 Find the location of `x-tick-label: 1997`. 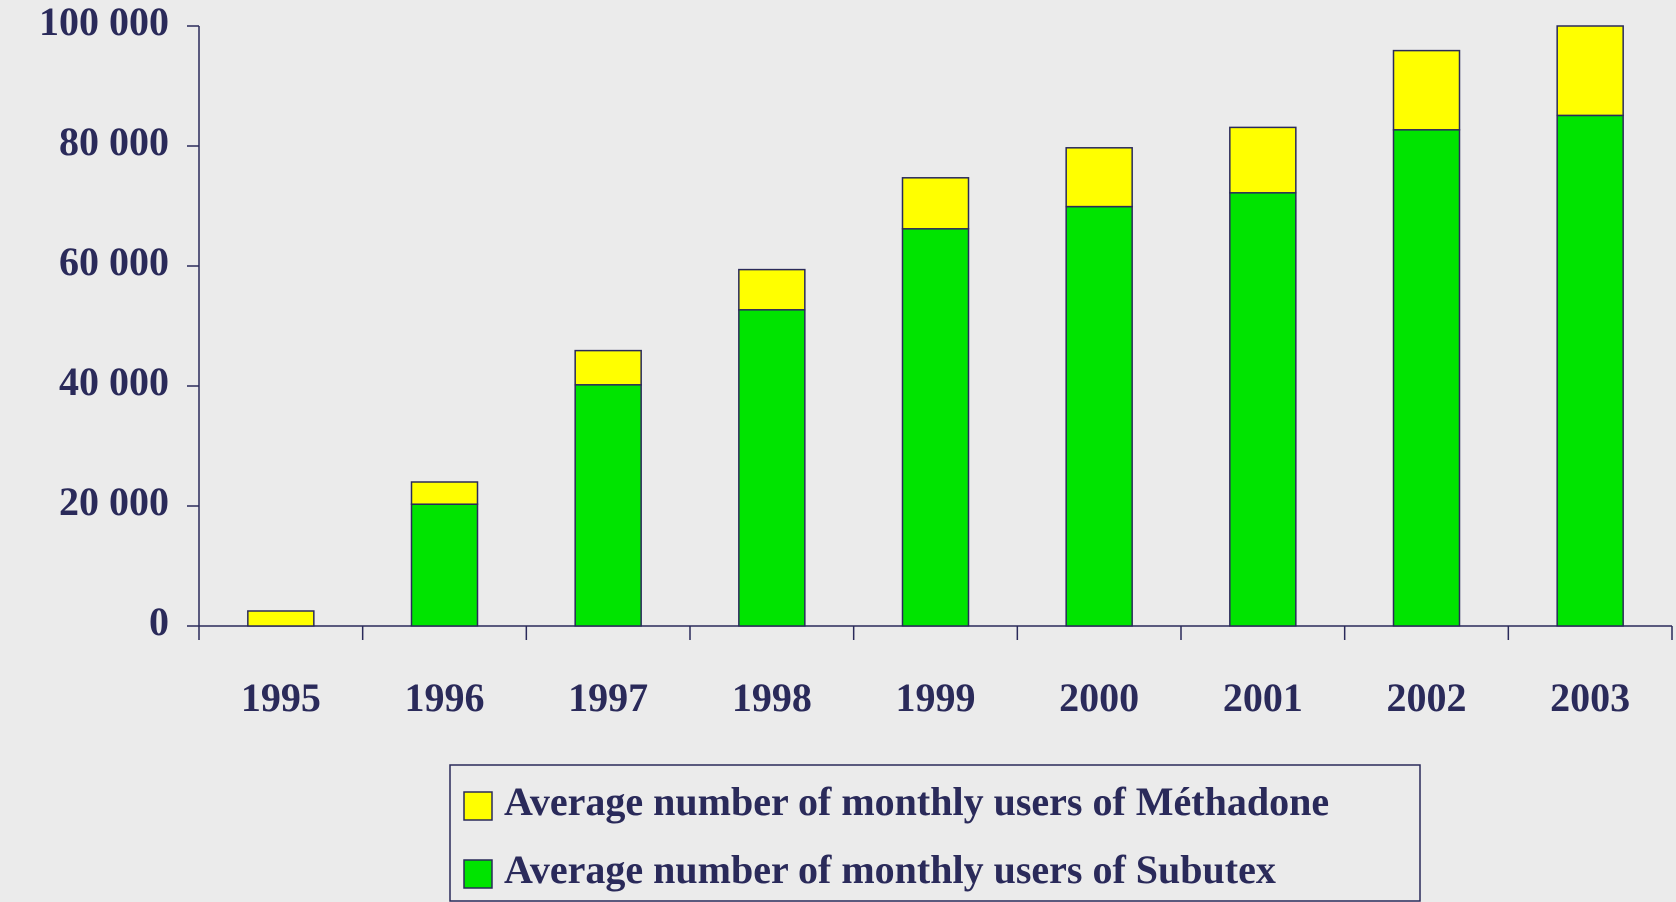

x-tick-label: 1997 is located at coordinates (608, 697).